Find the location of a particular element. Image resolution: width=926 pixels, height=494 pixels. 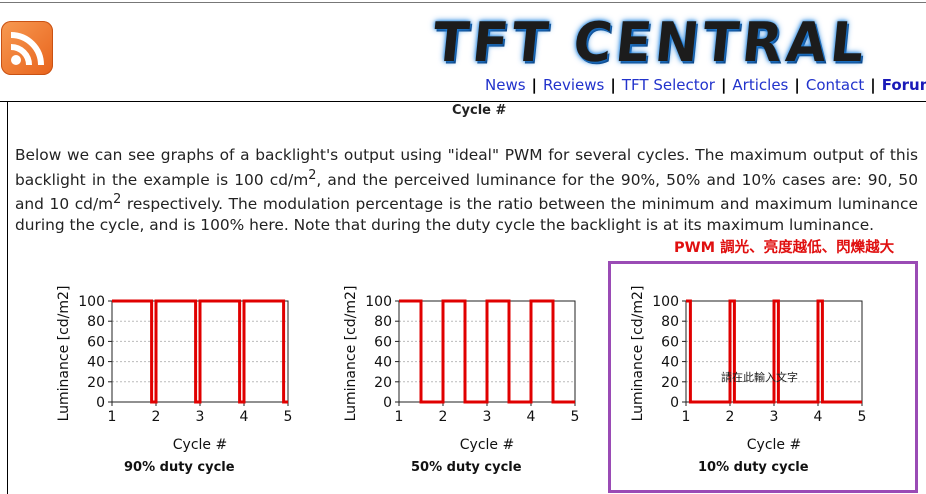

rss-icon is located at coordinates (27, 48).